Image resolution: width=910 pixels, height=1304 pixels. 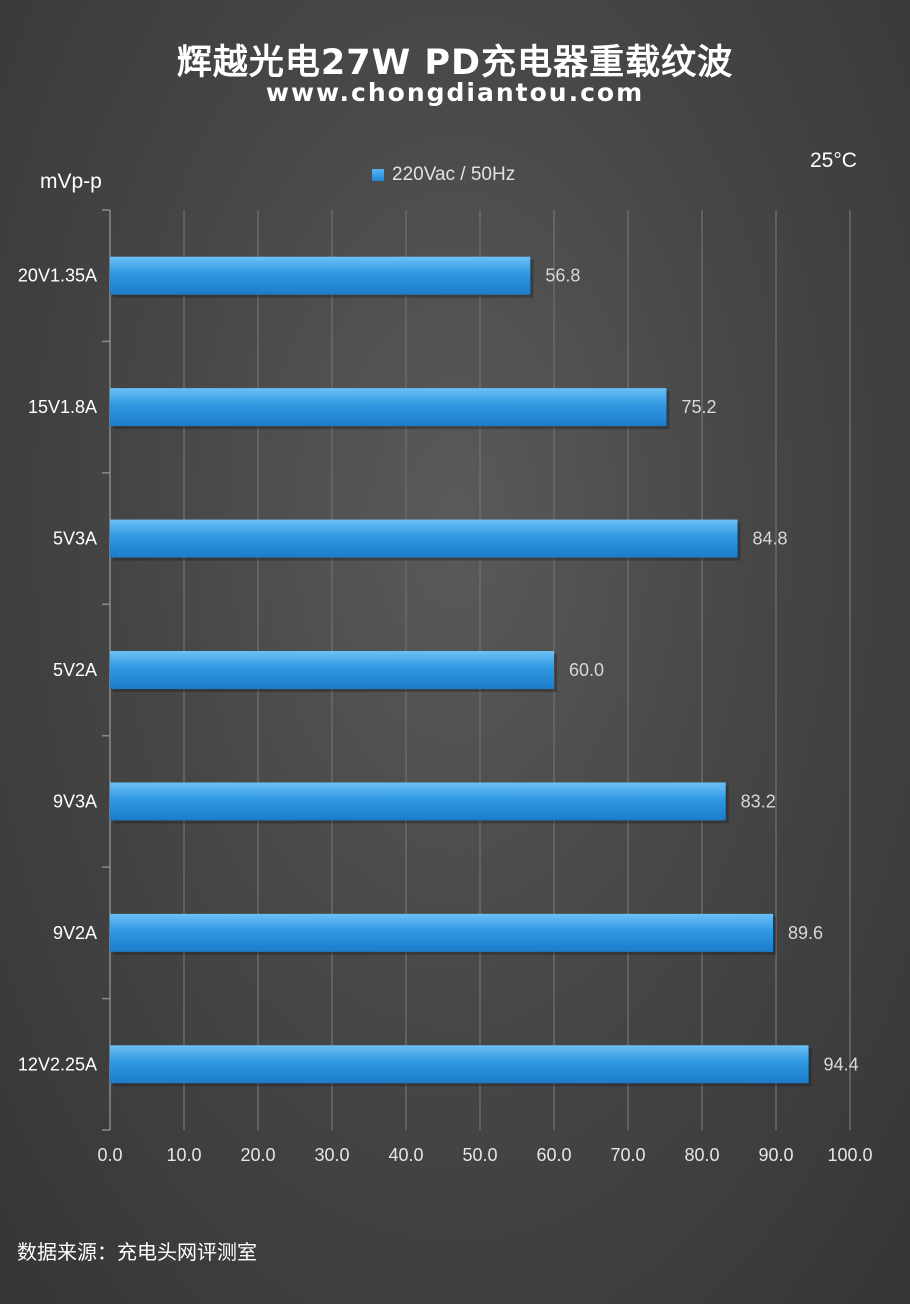 What do you see at coordinates (758, 801) in the screenshot?
I see `value-label: 83.2` at bounding box center [758, 801].